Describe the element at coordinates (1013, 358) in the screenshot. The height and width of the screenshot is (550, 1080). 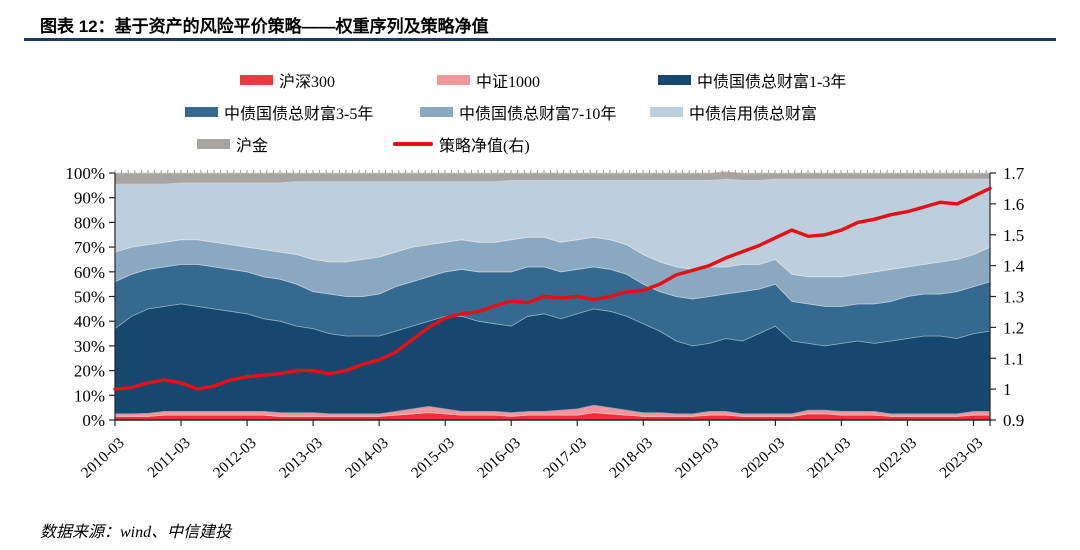
I see `right-axis-label: 1.1` at that location.